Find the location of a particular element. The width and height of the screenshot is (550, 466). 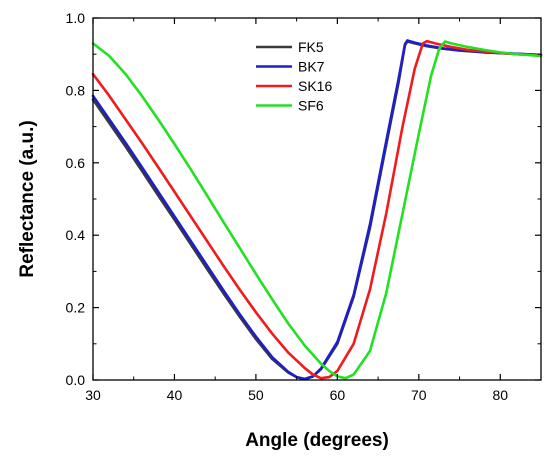

legend-label-bk7: BK7 is located at coordinates (311, 67).